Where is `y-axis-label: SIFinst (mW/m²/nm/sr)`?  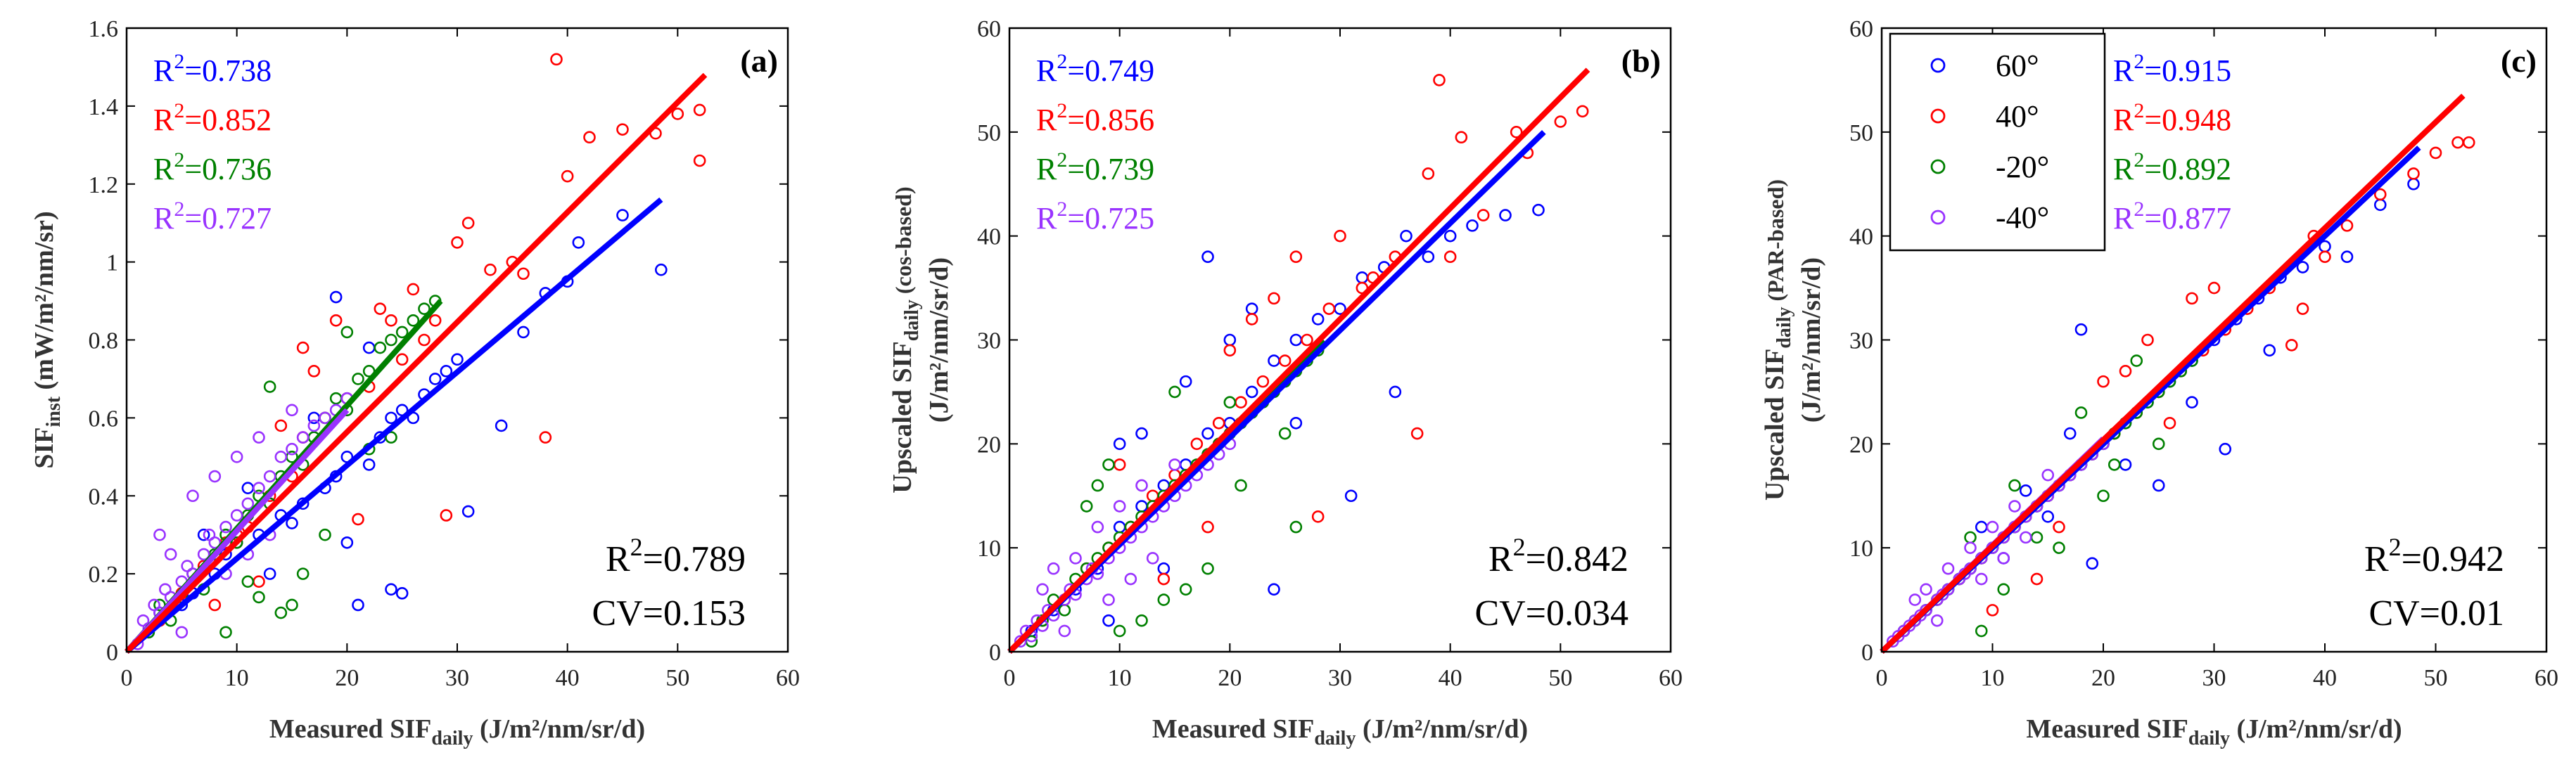 y-axis-label: SIFinst (mW/m²/nm/sr) is located at coordinates (47, 339).